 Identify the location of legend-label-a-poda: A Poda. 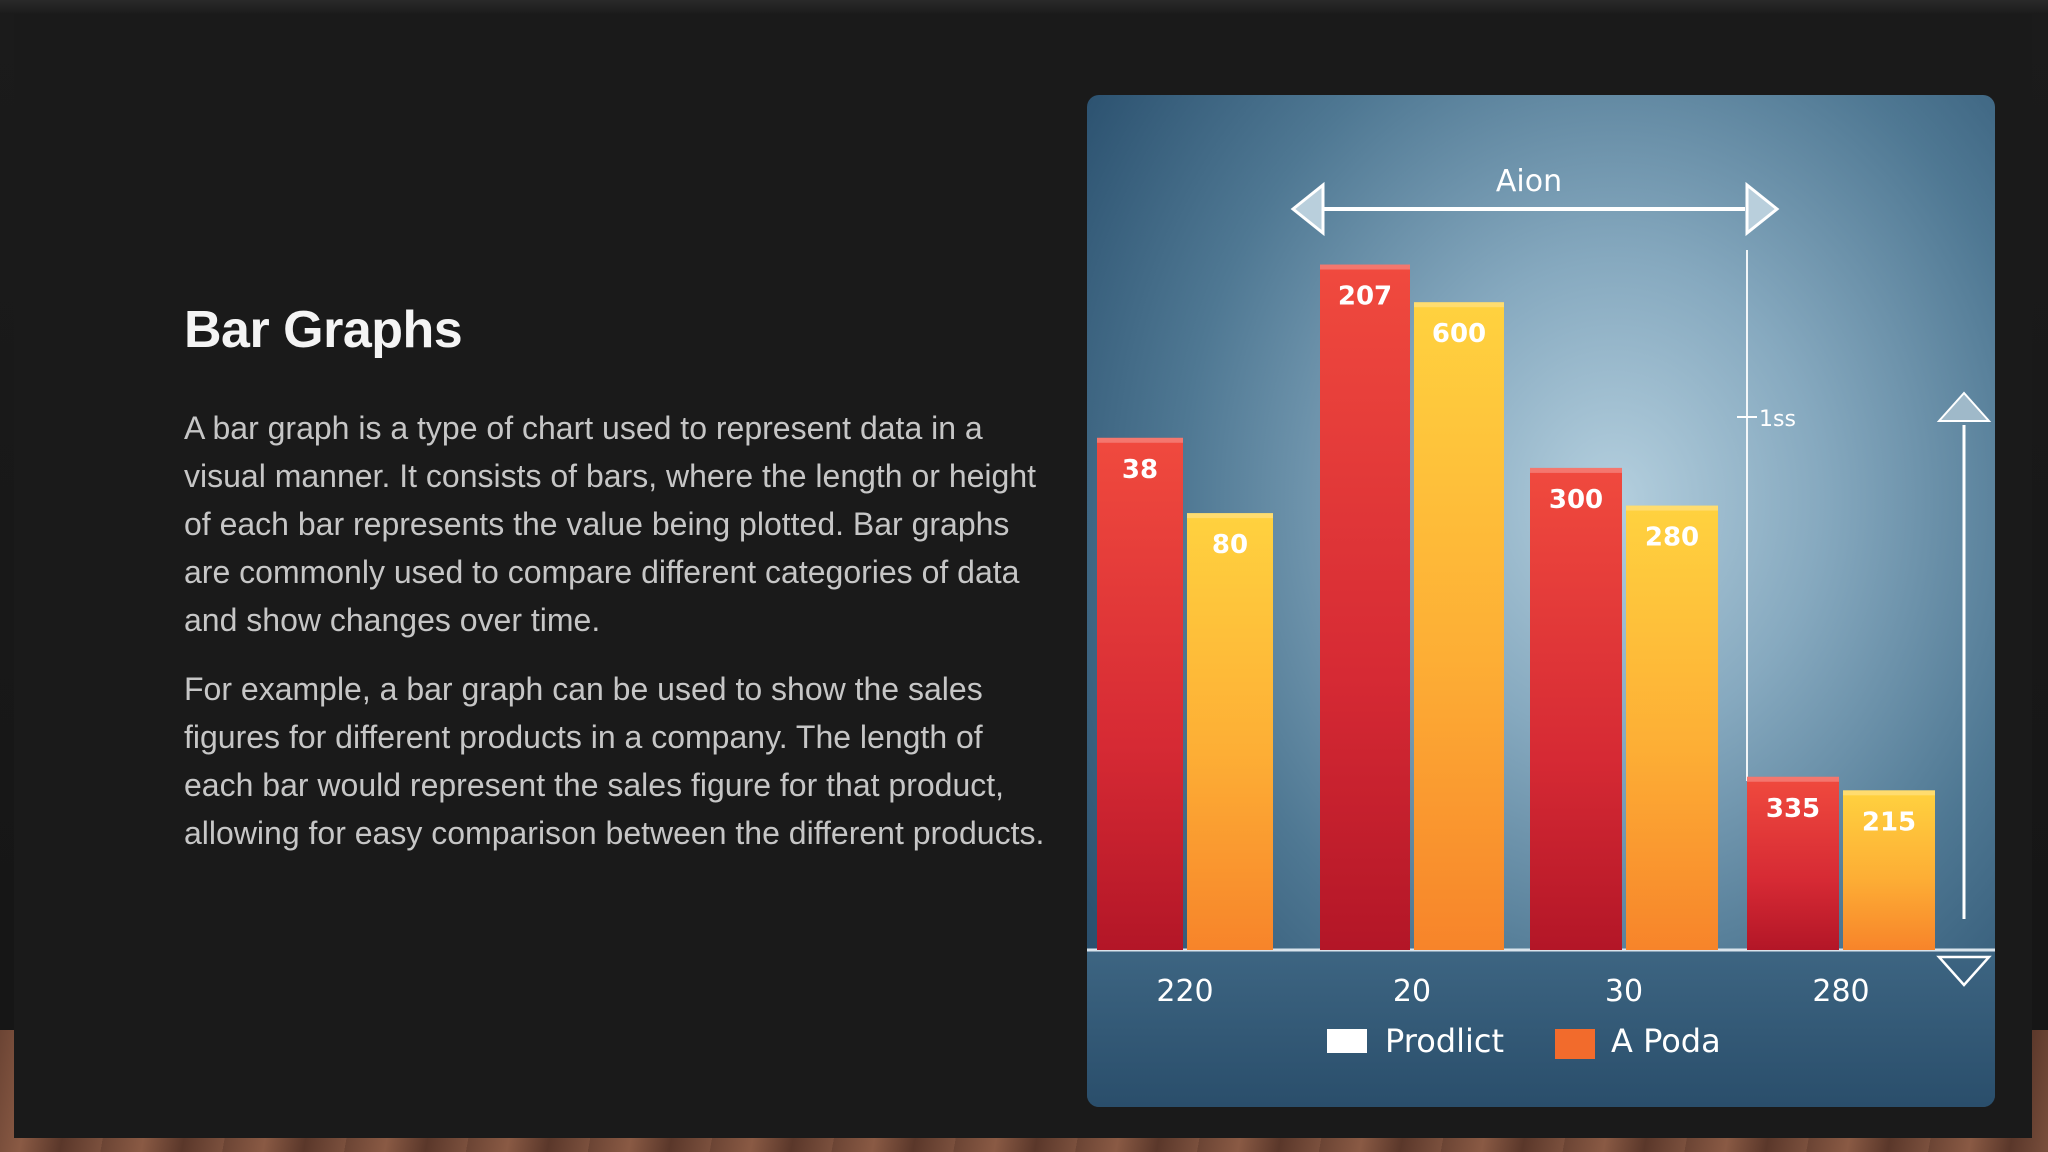
(1666, 1041).